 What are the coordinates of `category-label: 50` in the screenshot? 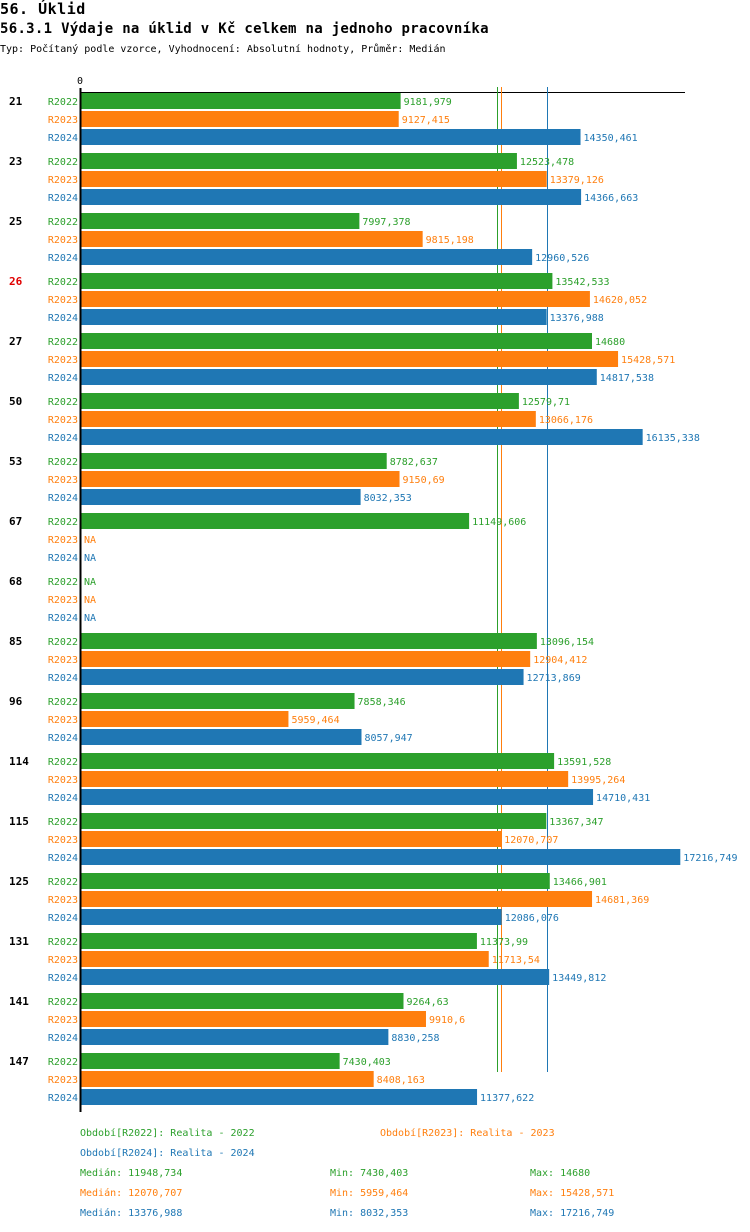 It's located at (15, 401).